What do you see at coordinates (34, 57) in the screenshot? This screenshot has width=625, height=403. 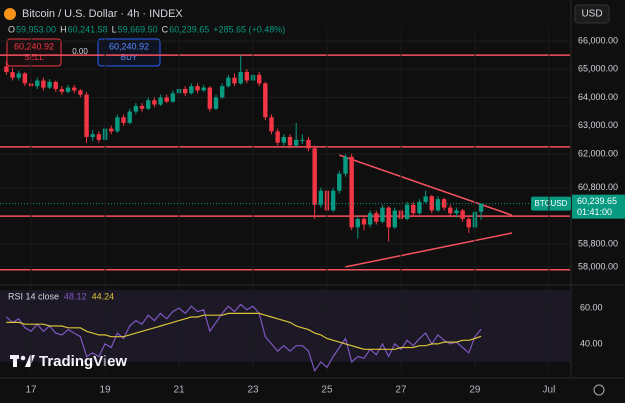 I see `sell-label: SELL` at bounding box center [34, 57].